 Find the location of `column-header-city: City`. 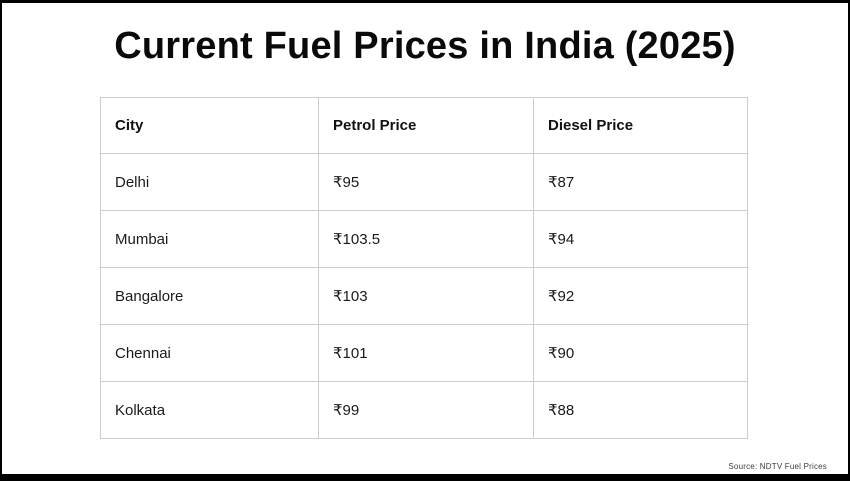

column-header-city: City is located at coordinates (209, 125).